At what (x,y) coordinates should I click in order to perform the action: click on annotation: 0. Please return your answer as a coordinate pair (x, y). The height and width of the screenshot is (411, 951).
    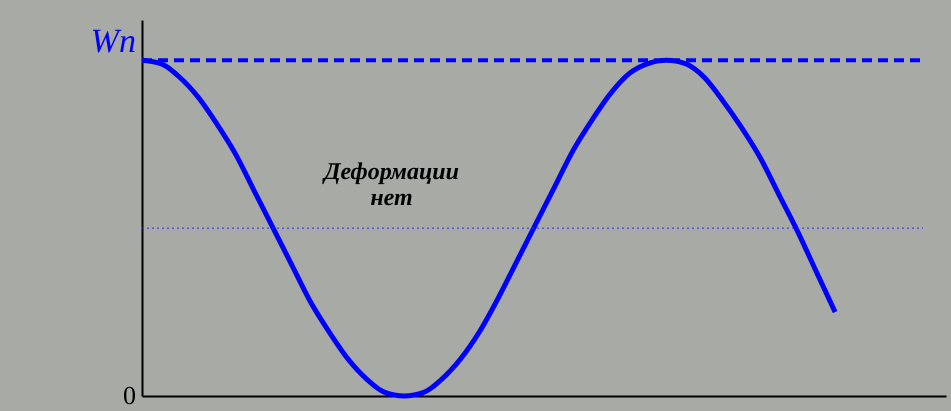
    Looking at the image, I should click on (129, 395).